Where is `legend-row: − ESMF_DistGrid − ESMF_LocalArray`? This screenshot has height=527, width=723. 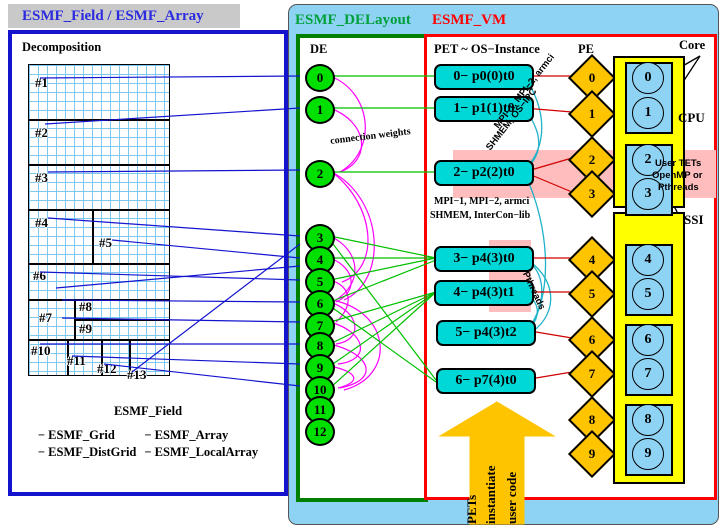
legend-row: − ESMF_DistGrid − ESMF_LocalArray is located at coordinates (148, 452).